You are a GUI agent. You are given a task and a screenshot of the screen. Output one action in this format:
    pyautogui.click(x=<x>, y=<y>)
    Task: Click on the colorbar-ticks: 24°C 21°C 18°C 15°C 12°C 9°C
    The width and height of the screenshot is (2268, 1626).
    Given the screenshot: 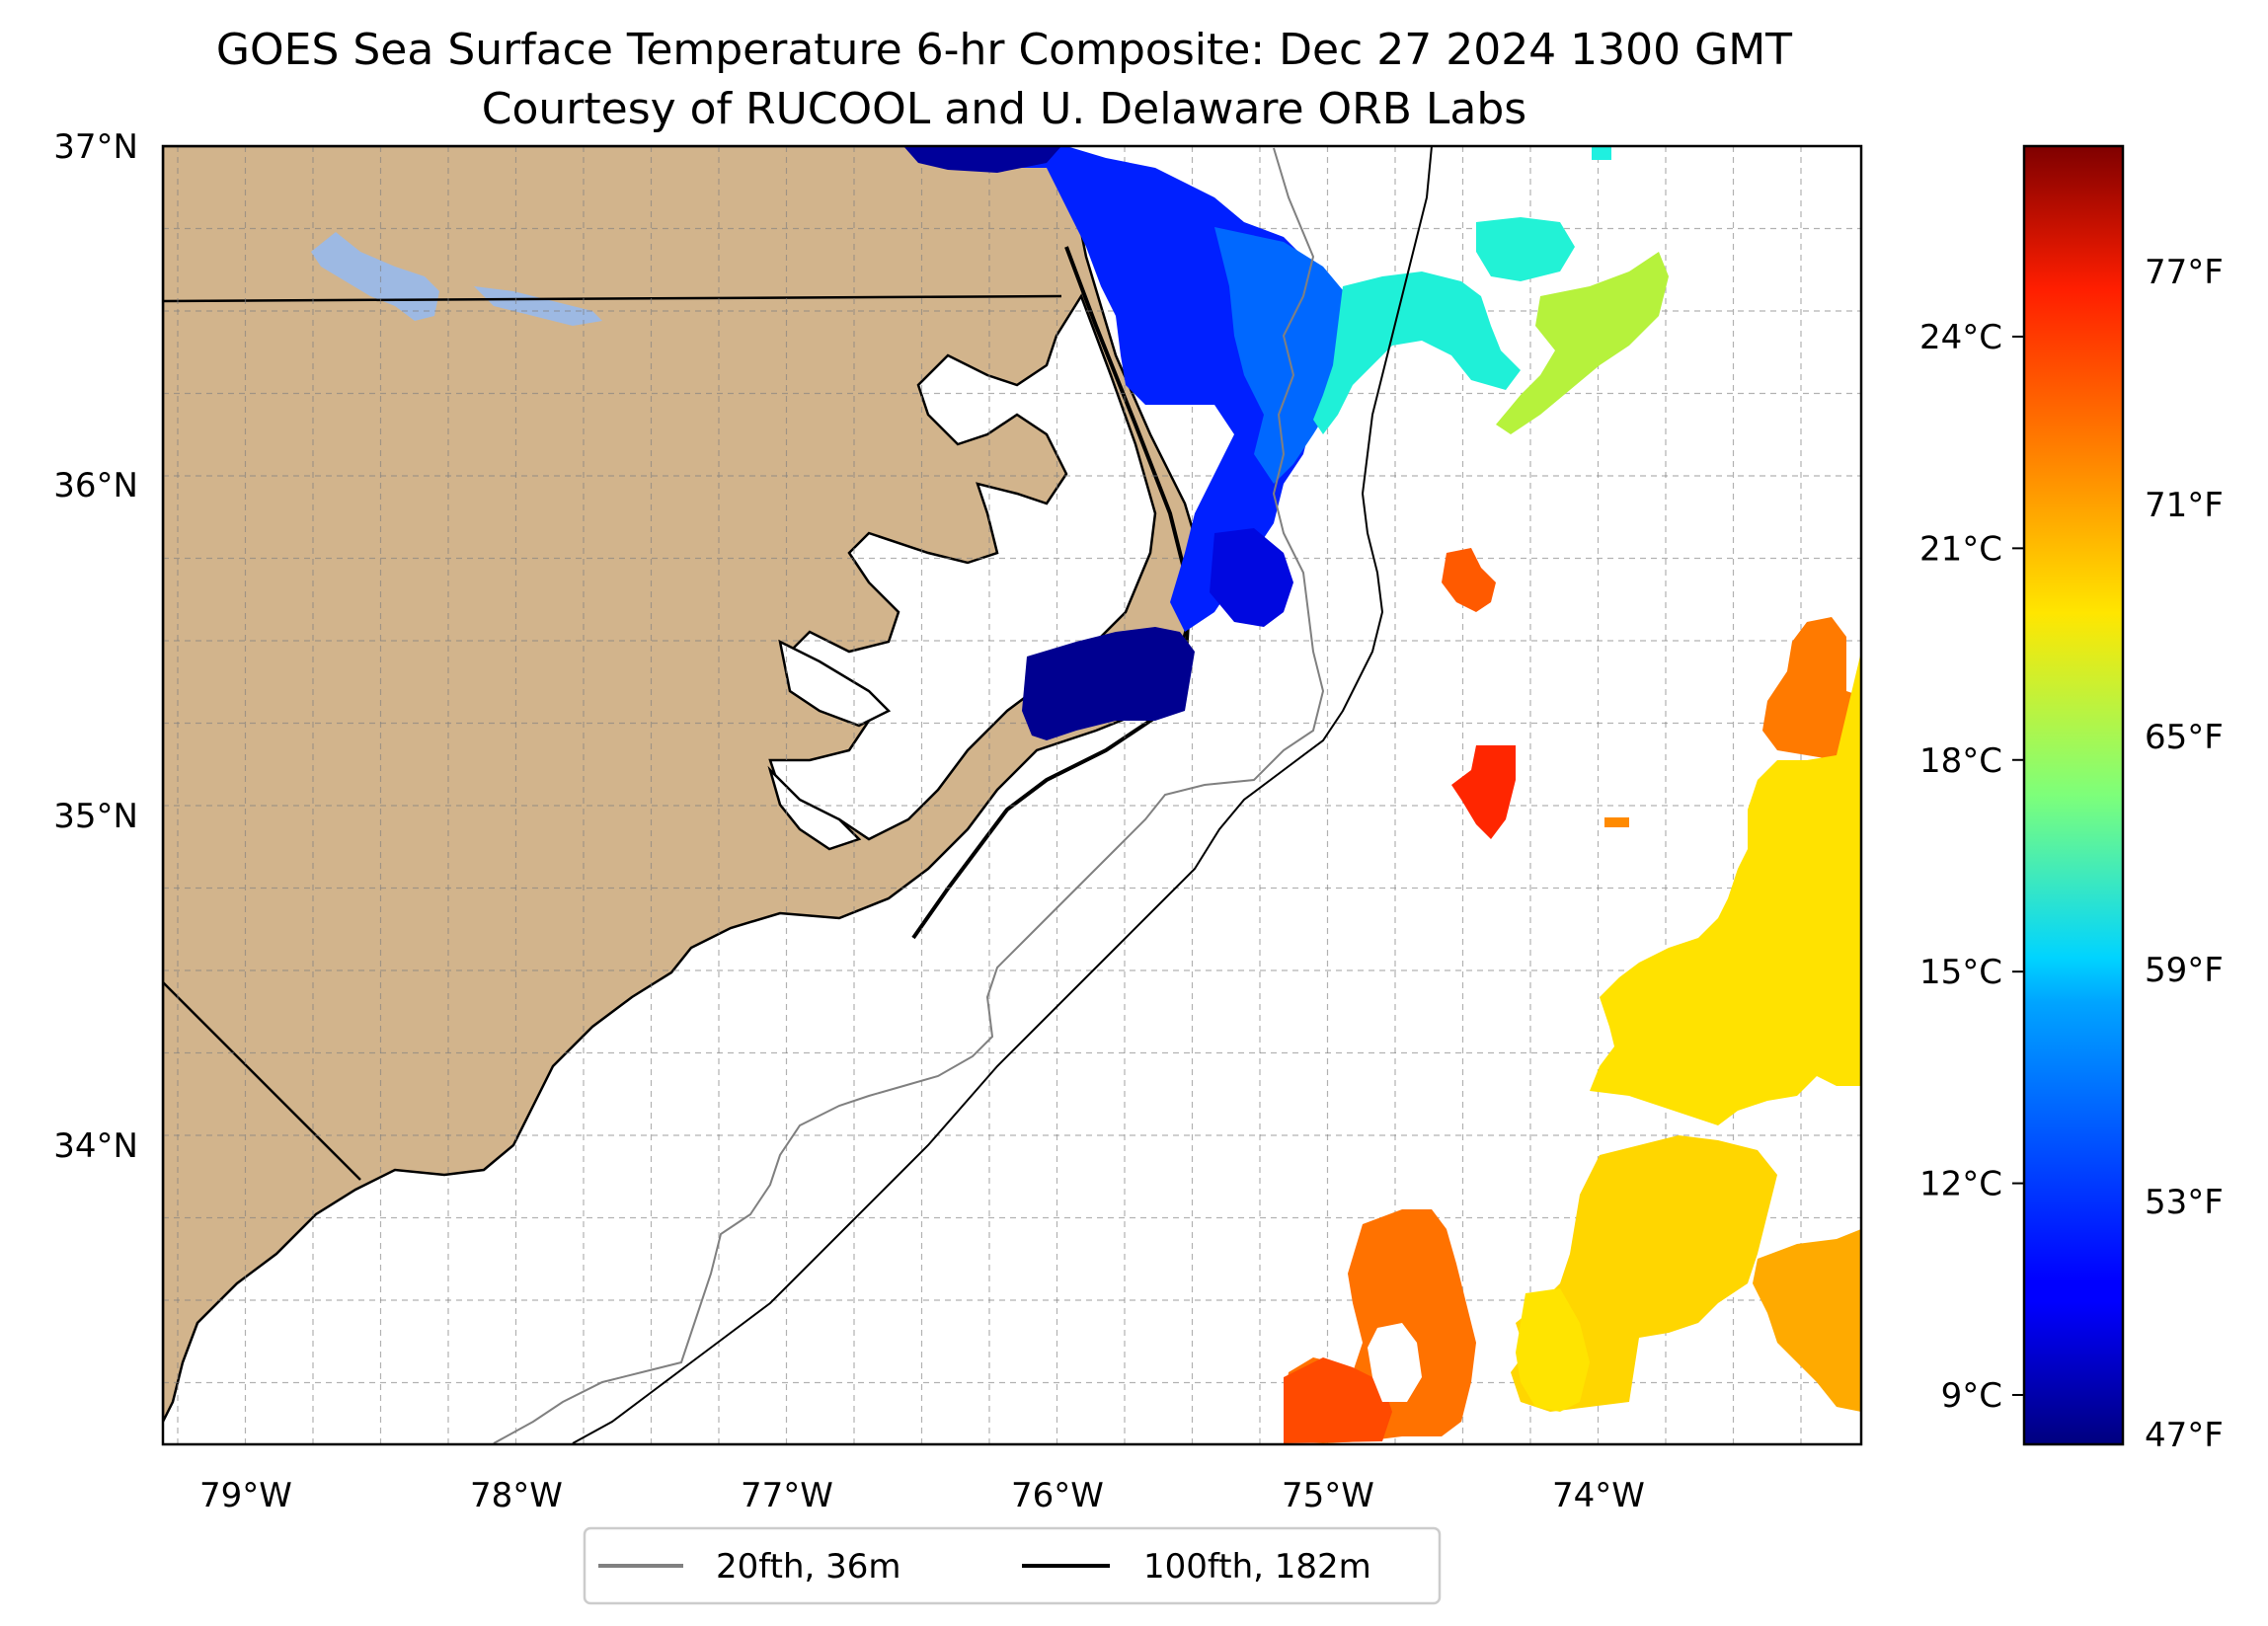 What is the action you would take?
    pyautogui.click(x=1971, y=867)
    